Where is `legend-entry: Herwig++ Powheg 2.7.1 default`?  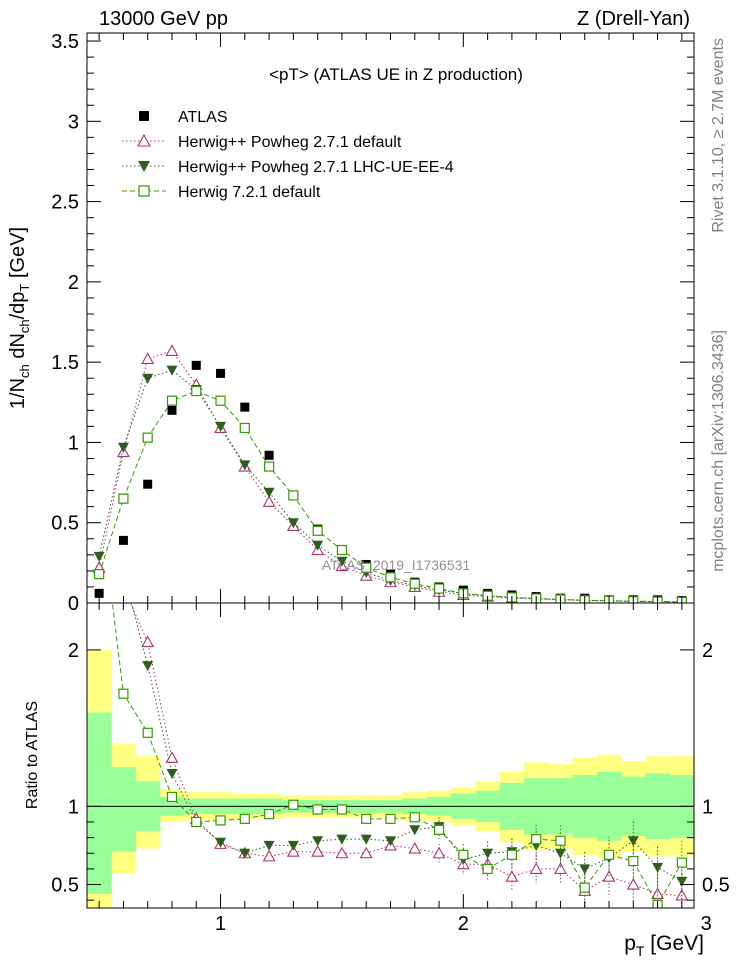
legend-entry: Herwig++ Powheg 2.7.1 default is located at coordinates (262, 142).